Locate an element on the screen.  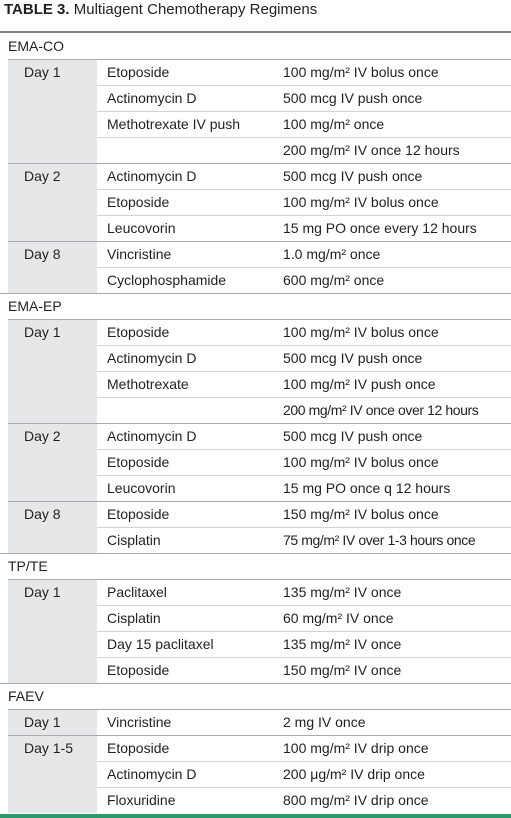
drug: Methotrexate is located at coordinates (148, 384).